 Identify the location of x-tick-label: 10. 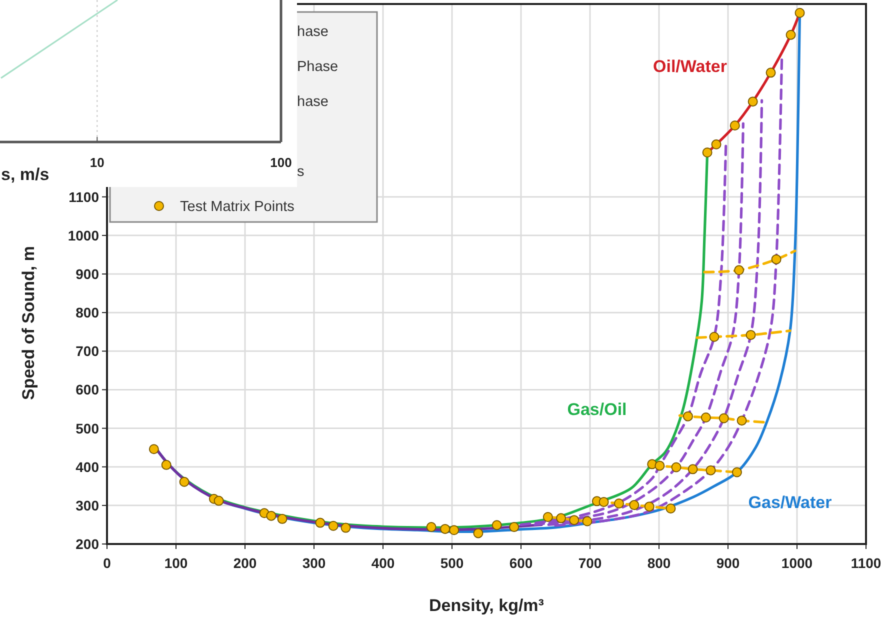
(97, 162).